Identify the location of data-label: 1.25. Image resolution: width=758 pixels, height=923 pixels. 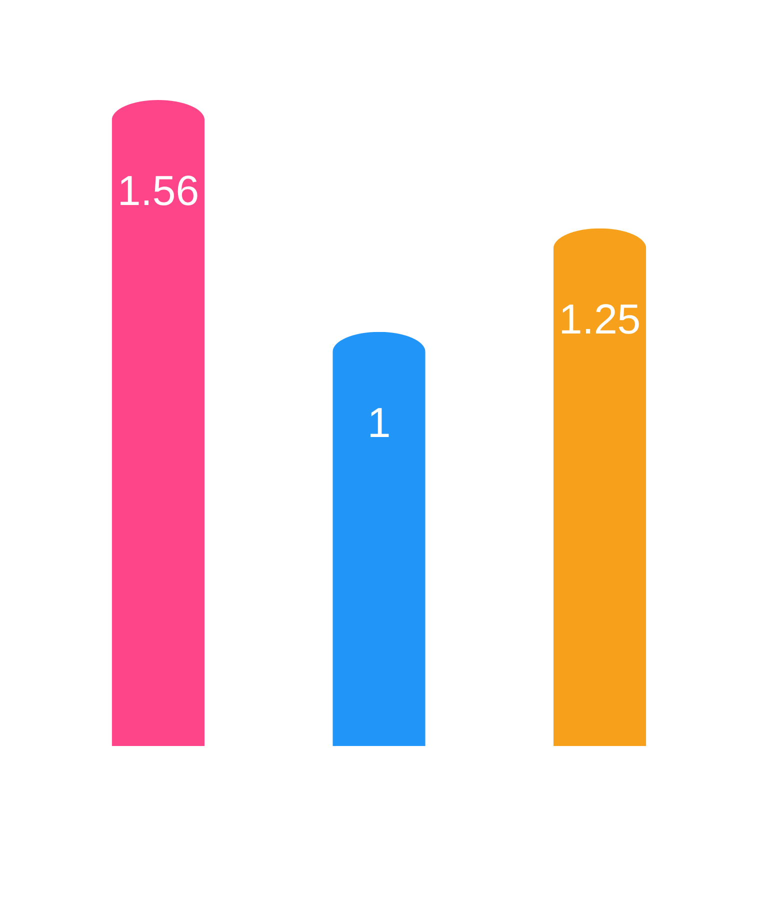
(599, 318).